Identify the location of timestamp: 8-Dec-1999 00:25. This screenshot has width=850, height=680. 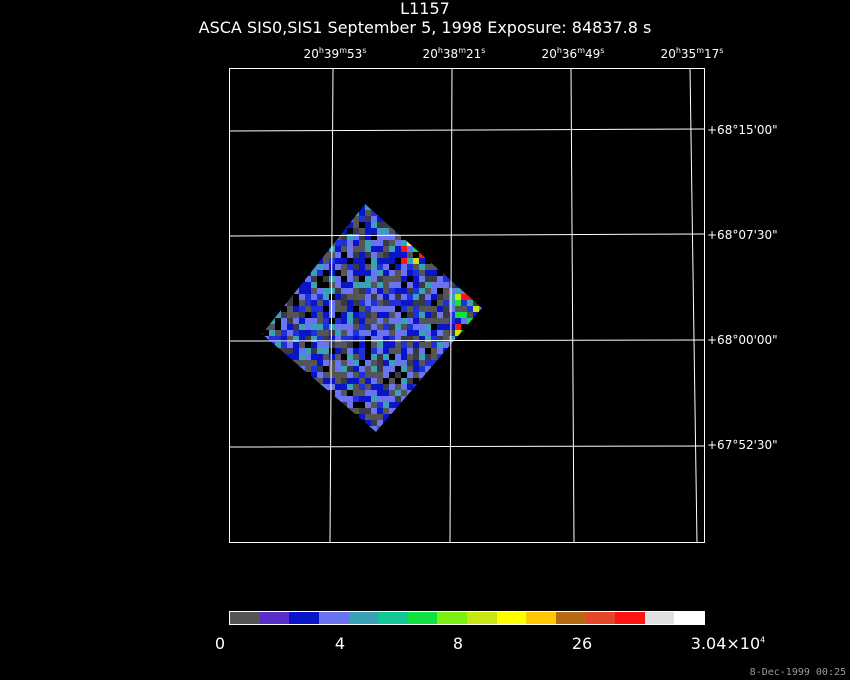
(797, 672).